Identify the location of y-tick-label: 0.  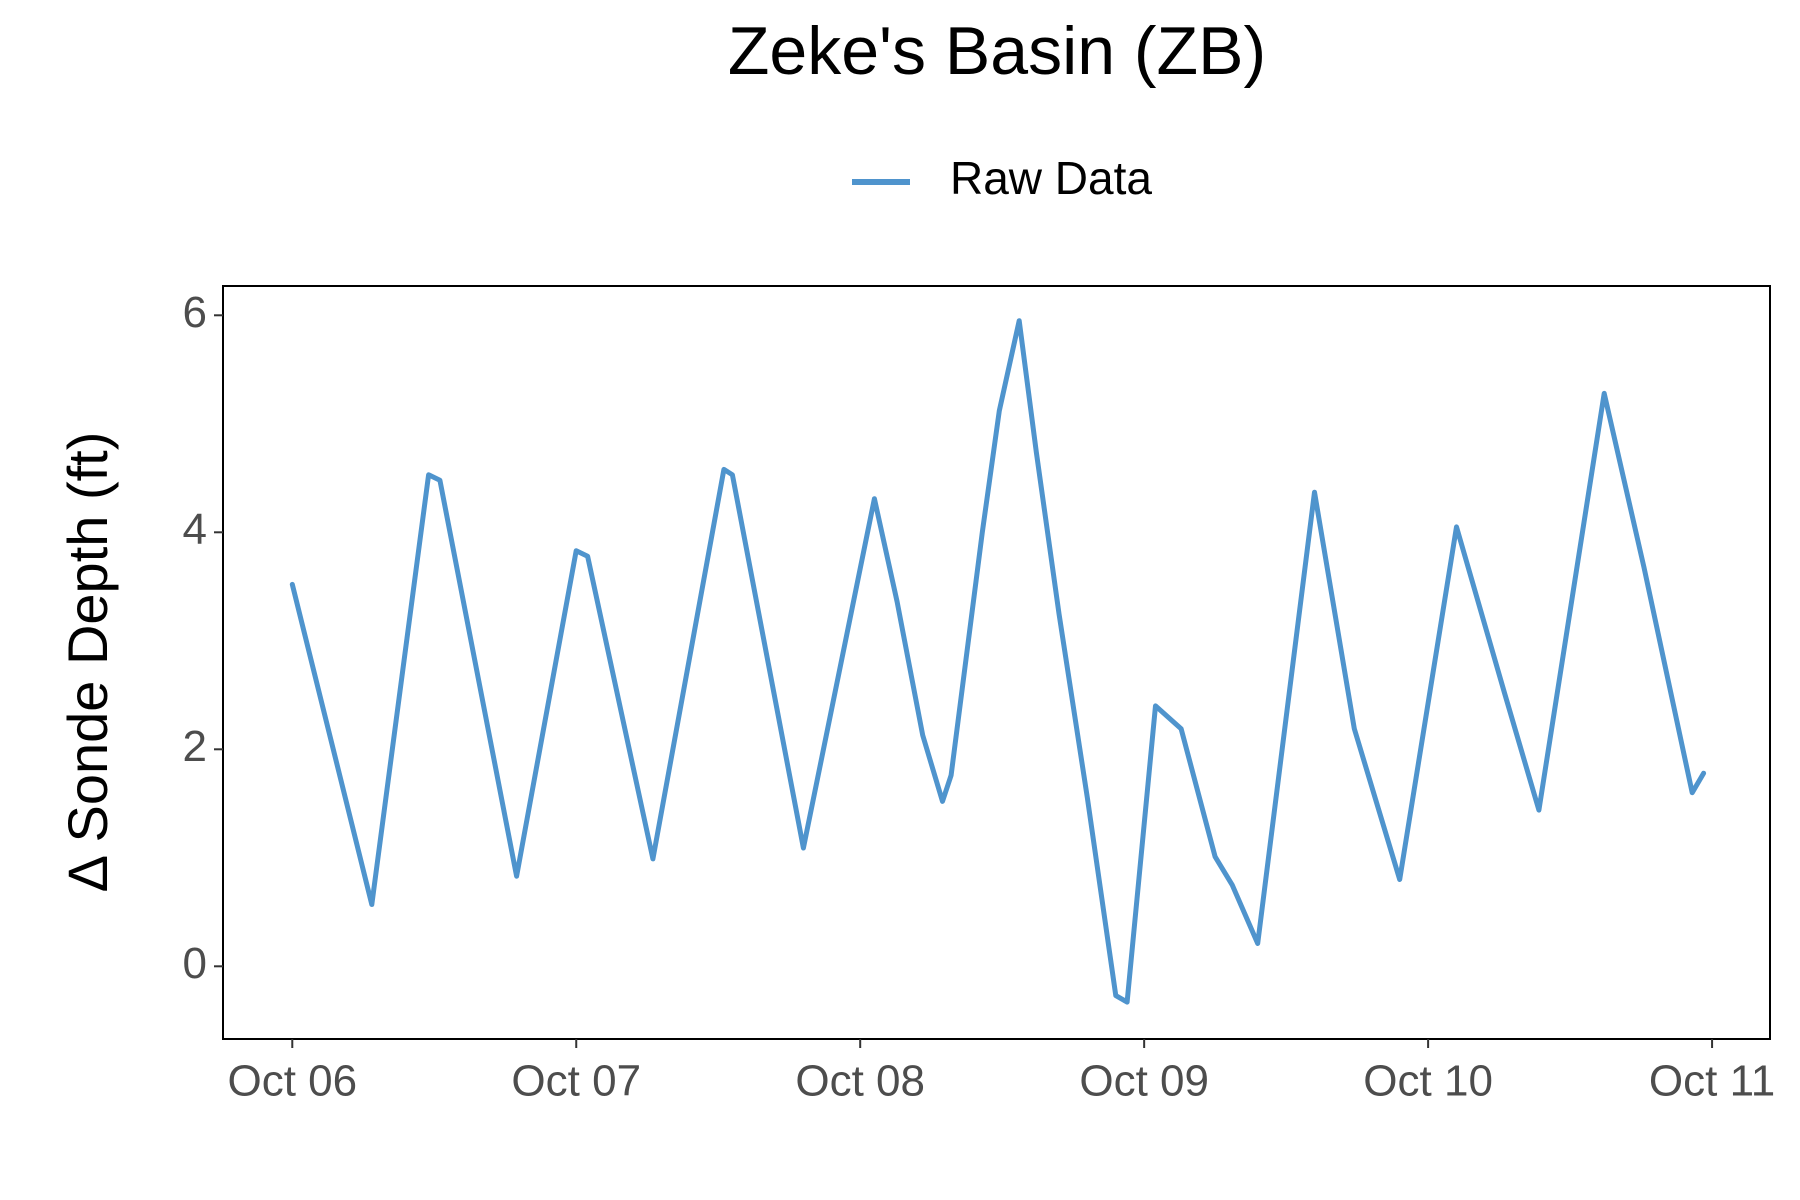
(195, 963).